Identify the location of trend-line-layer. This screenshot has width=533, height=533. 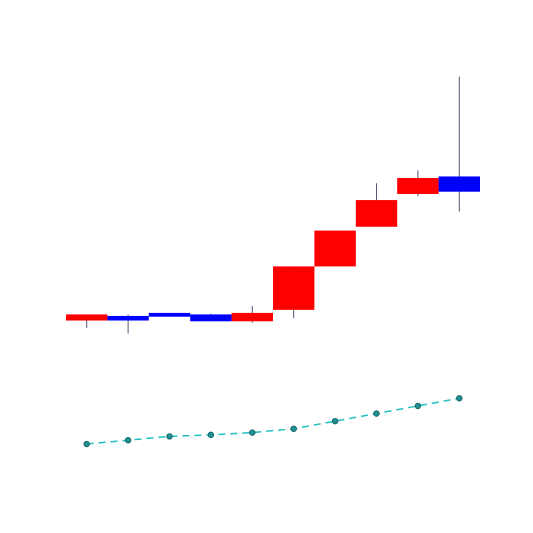
(273, 421).